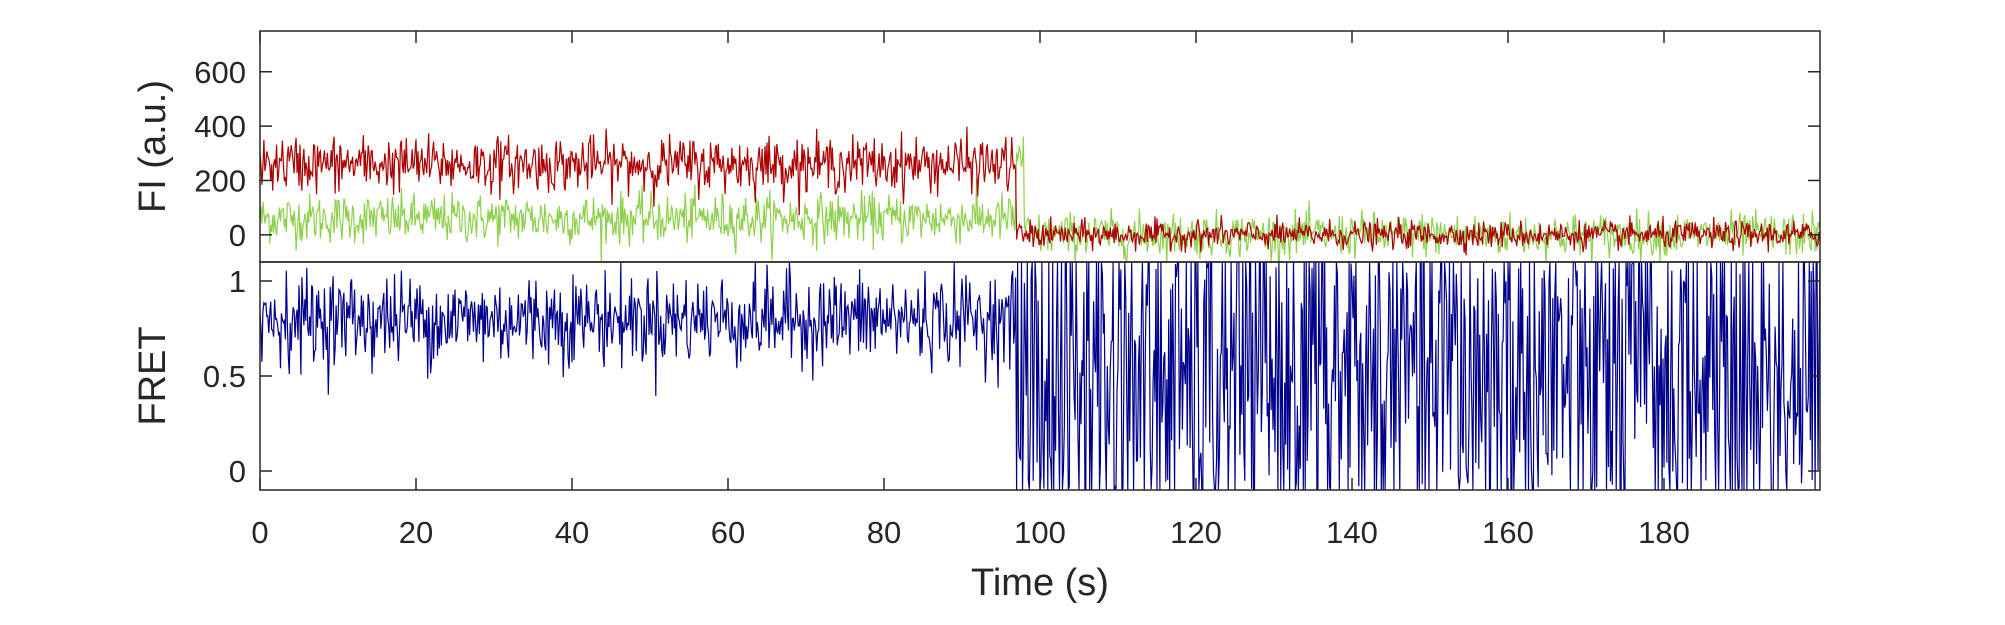  I want to click on fluorescence-y-axis-label: FI (a.u.), so click(153, 146).